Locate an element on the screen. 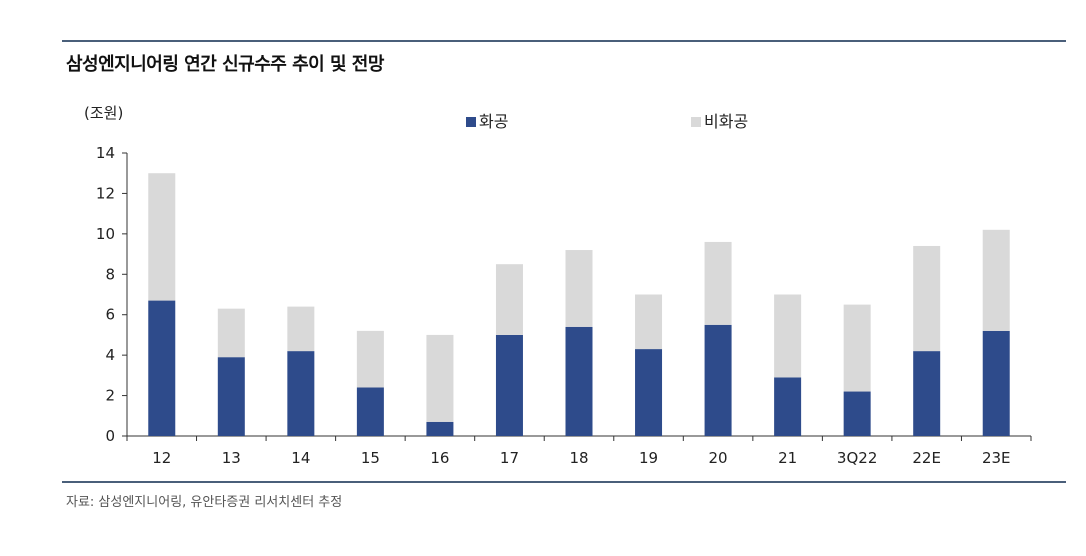 Image resolution: width=1086 pixels, height=556 pixels. legend-label: 비화공 is located at coordinates (726, 121).